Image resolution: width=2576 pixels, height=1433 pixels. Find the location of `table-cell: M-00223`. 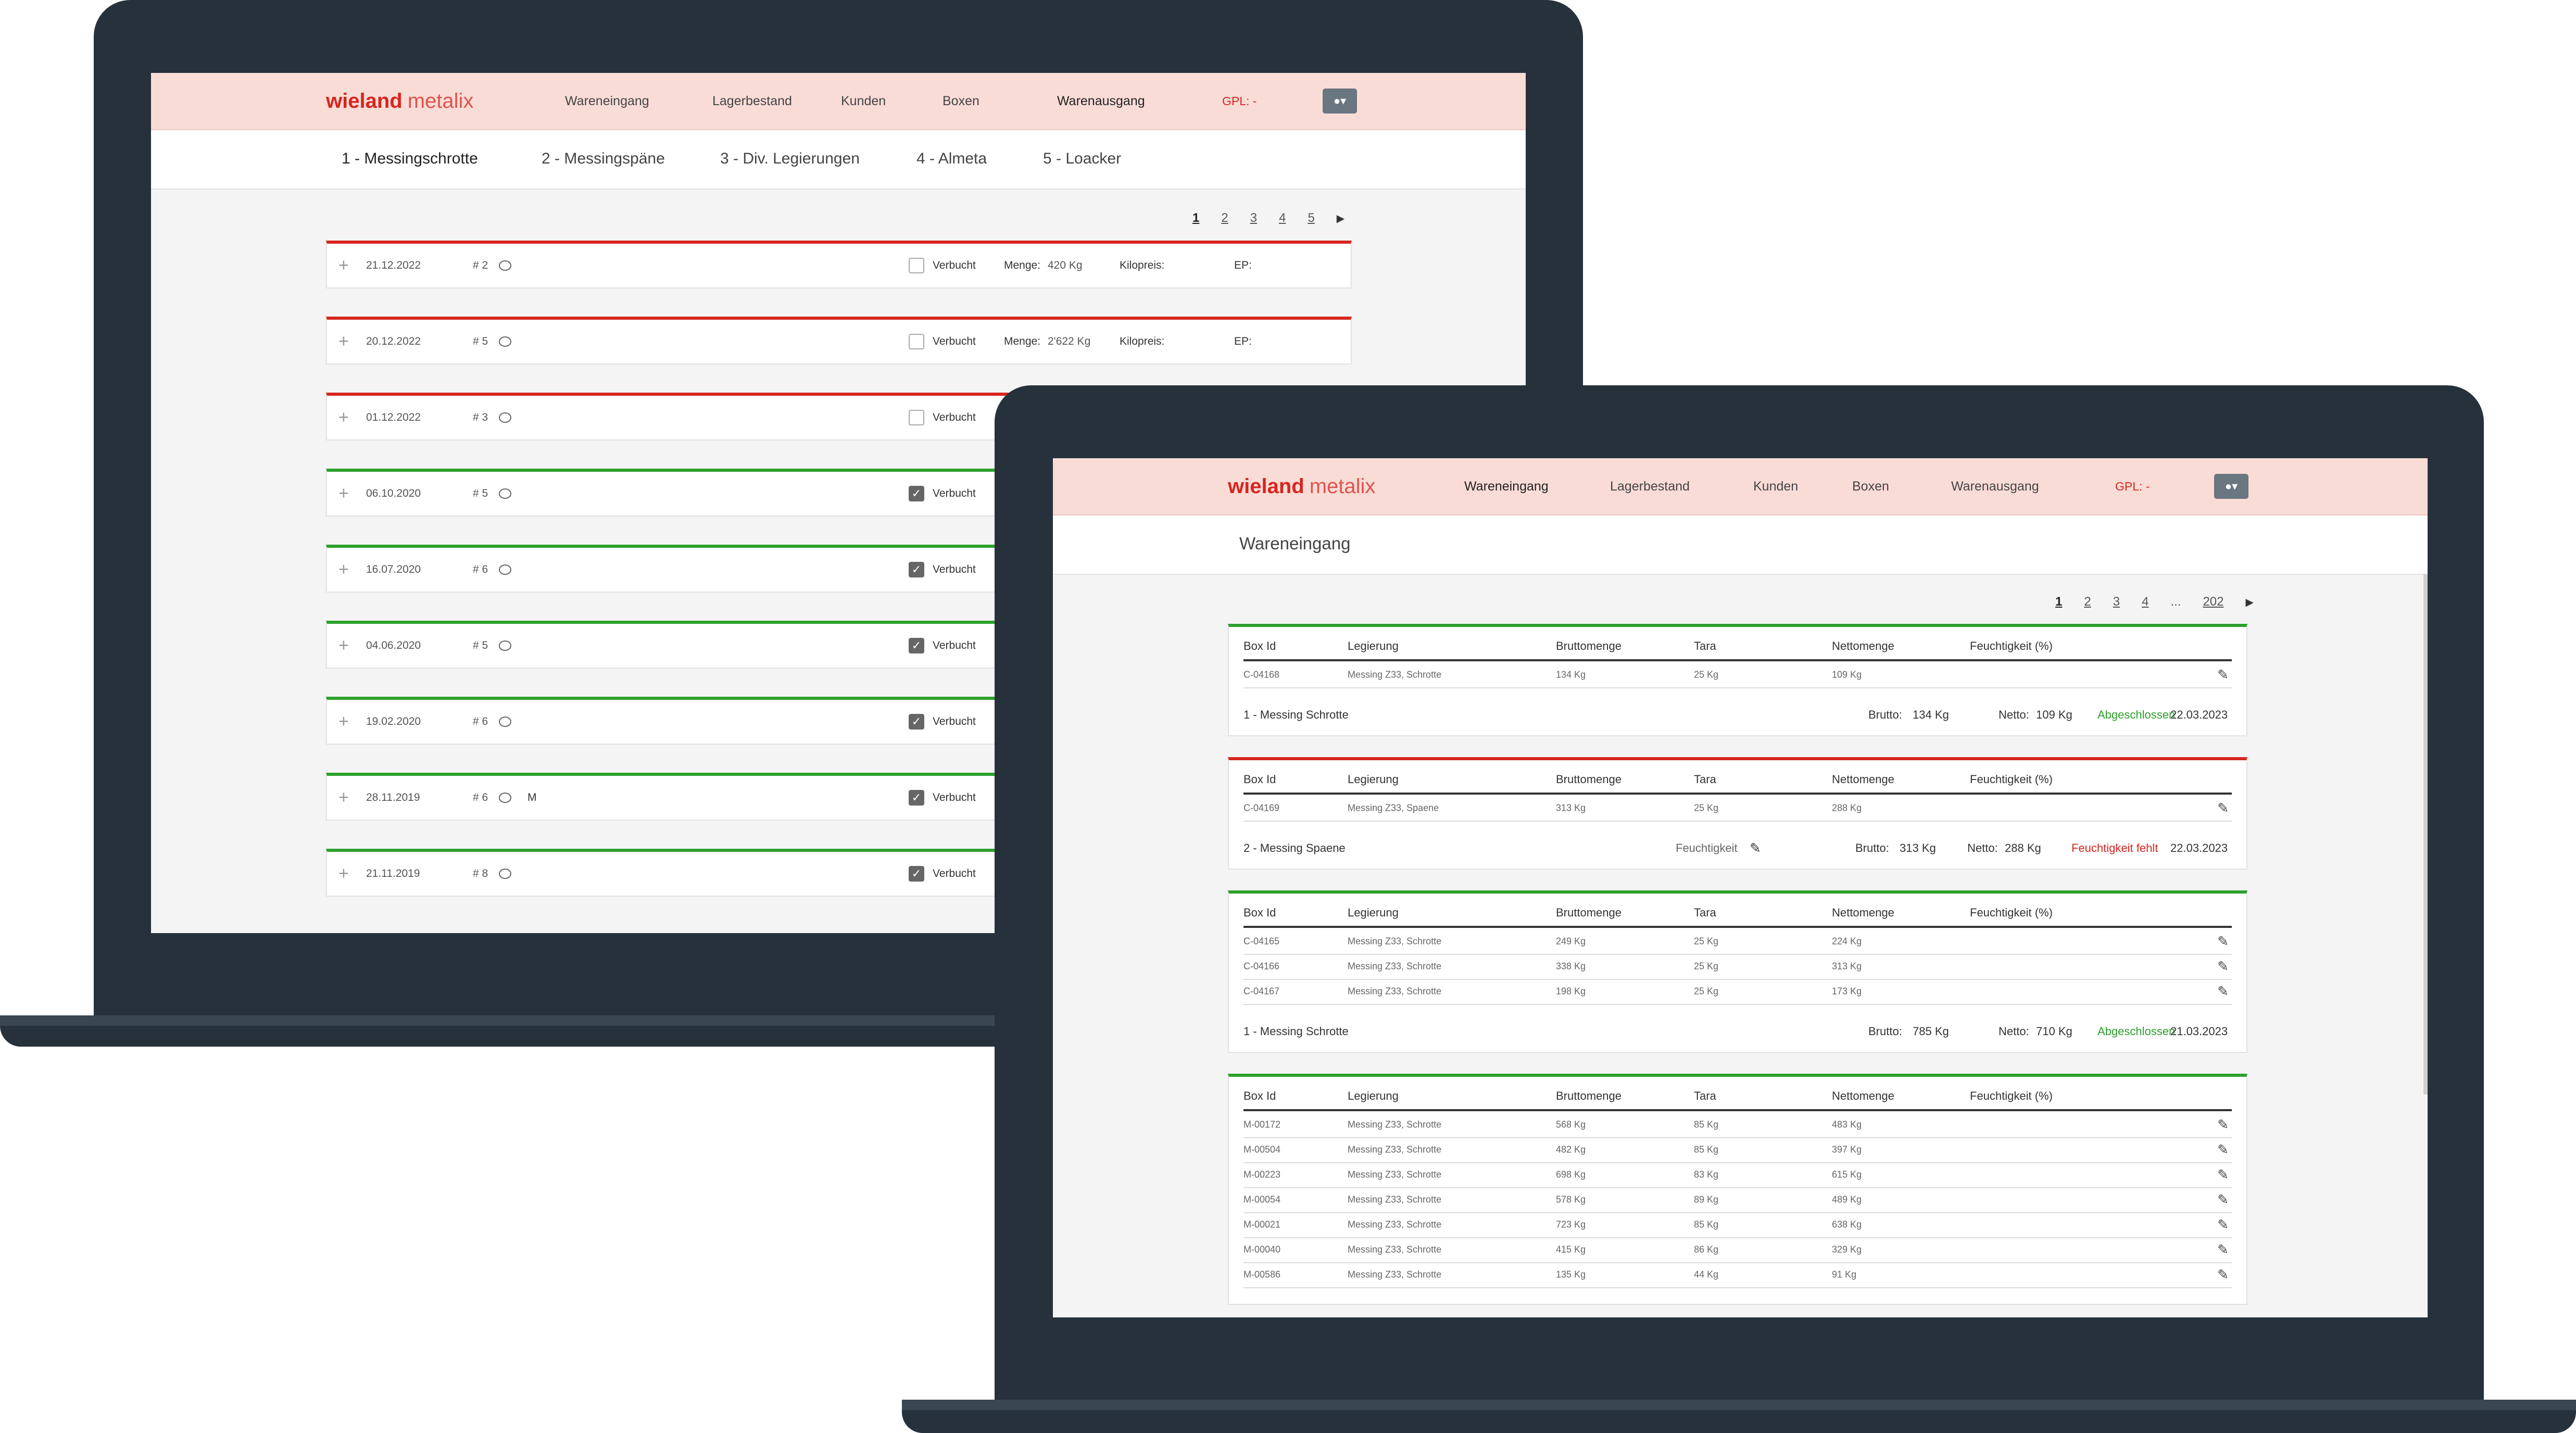

table-cell: M-00223 is located at coordinates (1262, 1174).